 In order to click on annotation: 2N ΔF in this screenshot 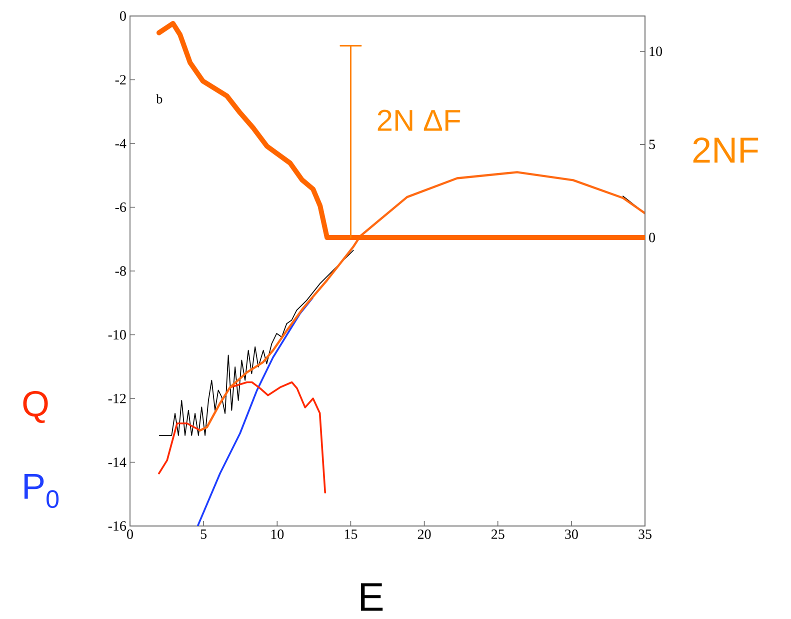, I will do `click(419, 120)`.